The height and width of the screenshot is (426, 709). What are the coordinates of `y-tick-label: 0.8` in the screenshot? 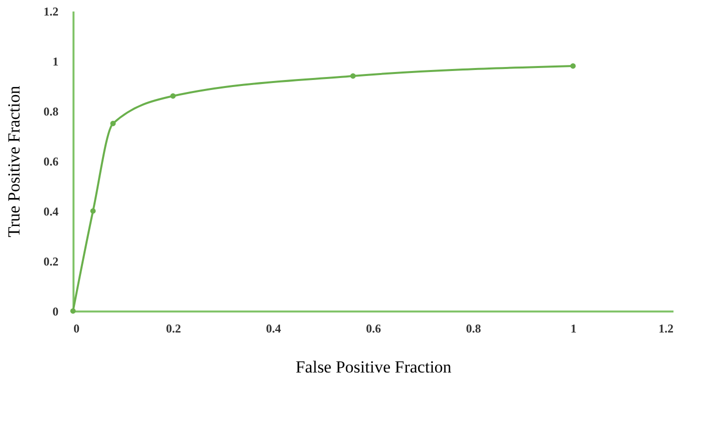 It's located at (51, 111).